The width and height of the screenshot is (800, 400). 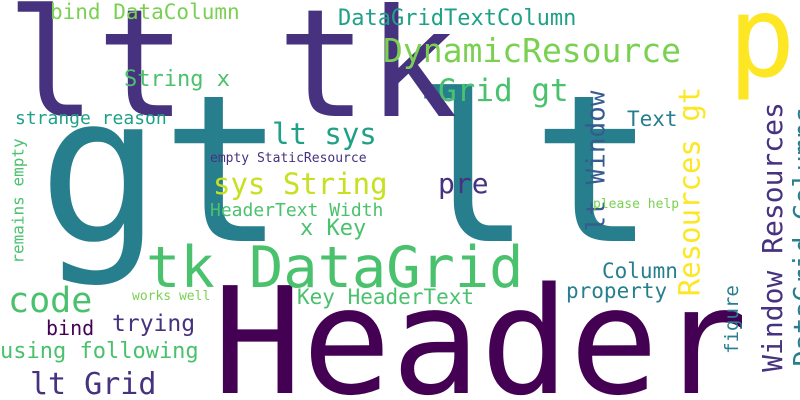 What do you see at coordinates (177, 79) in the screenshot?
I see `word-string-x: String x` at bounding box center [177, 79].